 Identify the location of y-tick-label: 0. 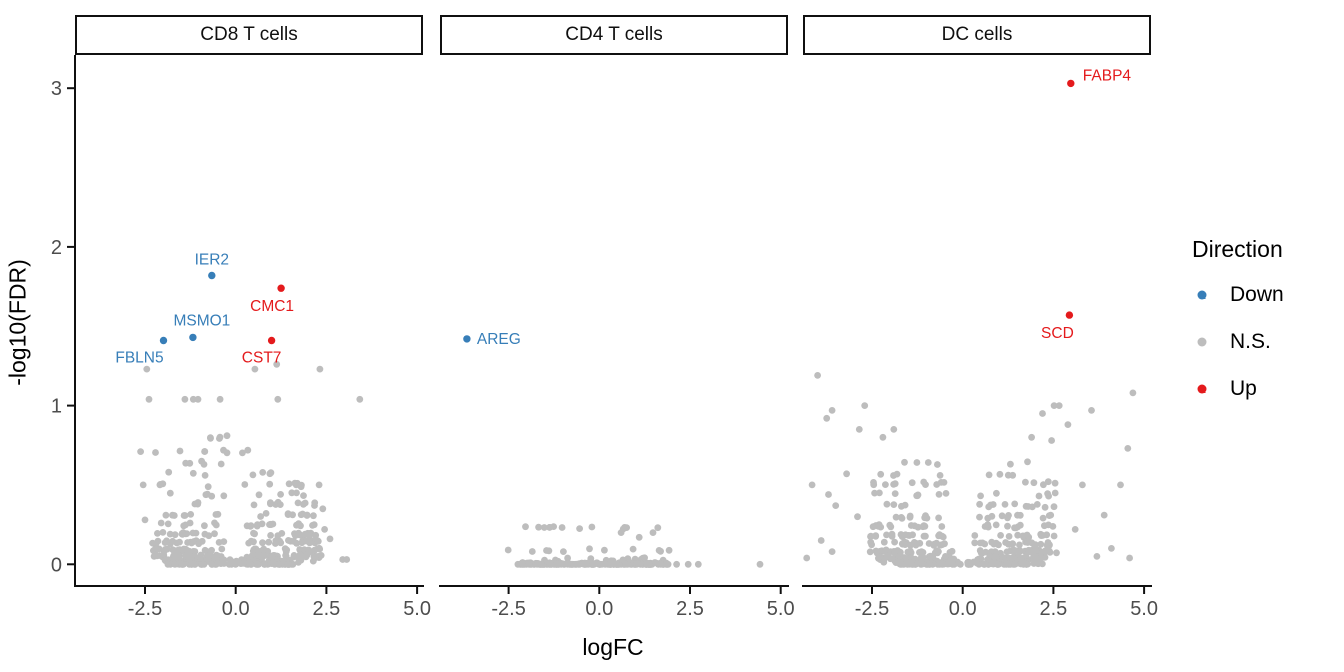
(56, 565).